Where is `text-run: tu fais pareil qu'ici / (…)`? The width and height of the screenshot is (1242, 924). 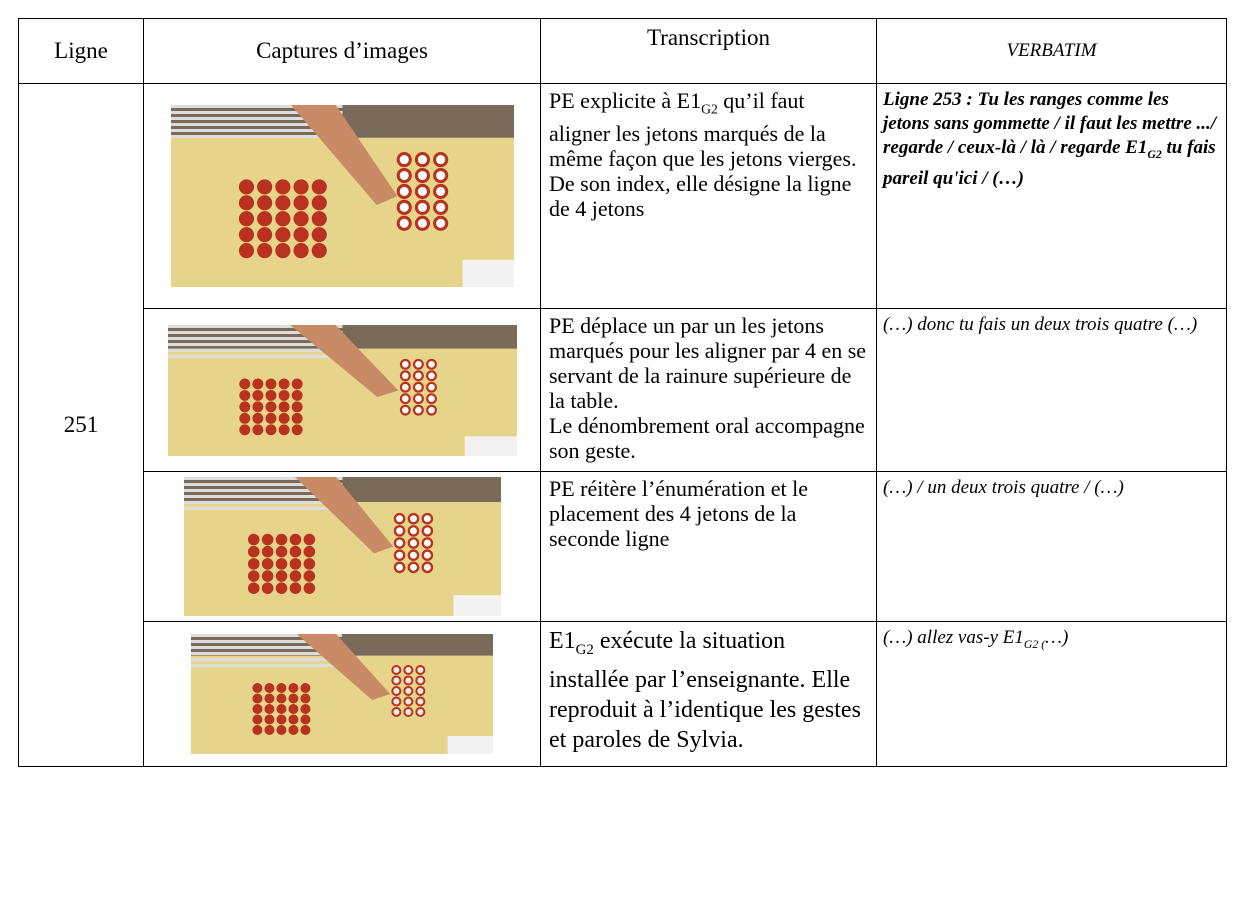 text-run: tu fais pareil qu'ici / (…) is located at coordinates (1049, 163).